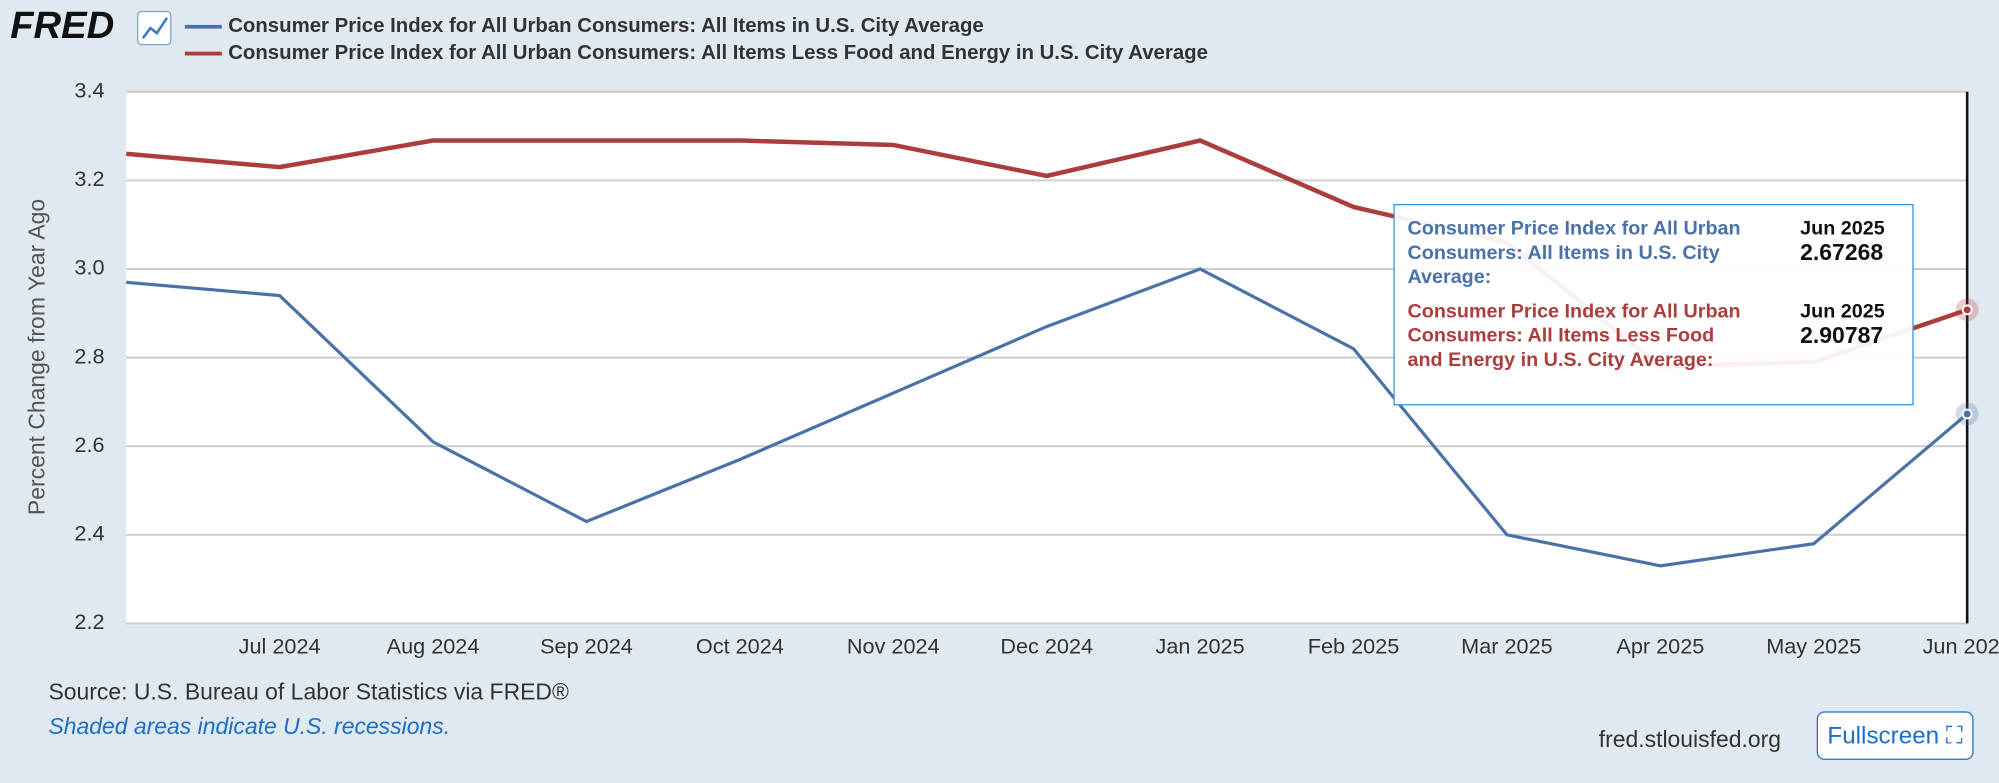 The width and height of the screenshot is (1999, 783). Describe the element at coordinates (62, 25) in the screenshot. I see `logo: FRED` at that location.